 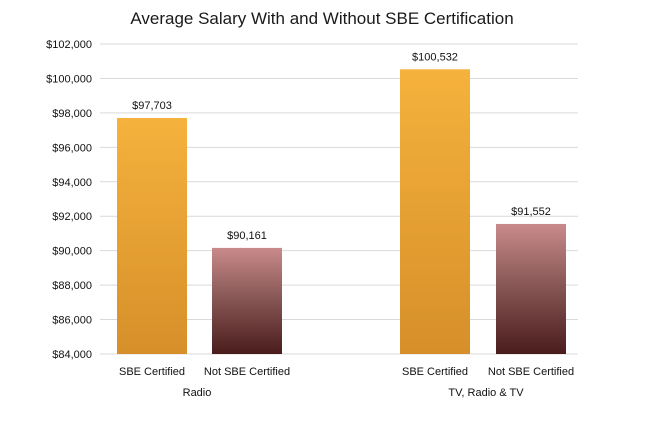 What do you see at coordinates (531, 212) in the screenshot?
I see `data-label: $91,552` at bounding box center [531, 212].